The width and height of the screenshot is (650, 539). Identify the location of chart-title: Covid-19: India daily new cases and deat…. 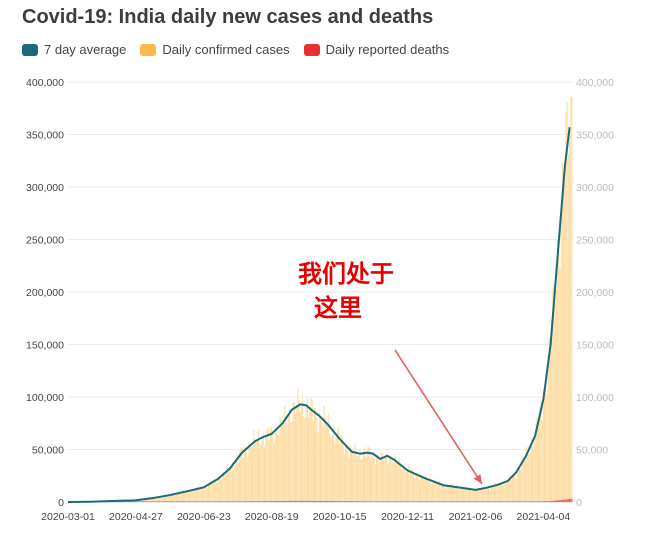
(228, 17).